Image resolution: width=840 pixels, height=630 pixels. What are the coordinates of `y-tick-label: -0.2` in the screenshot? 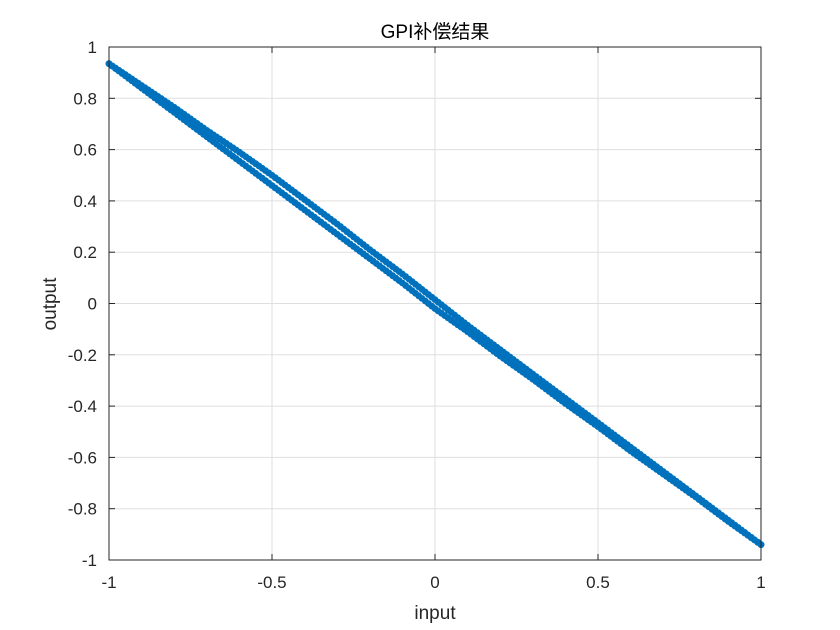 It's located at (82, 355).